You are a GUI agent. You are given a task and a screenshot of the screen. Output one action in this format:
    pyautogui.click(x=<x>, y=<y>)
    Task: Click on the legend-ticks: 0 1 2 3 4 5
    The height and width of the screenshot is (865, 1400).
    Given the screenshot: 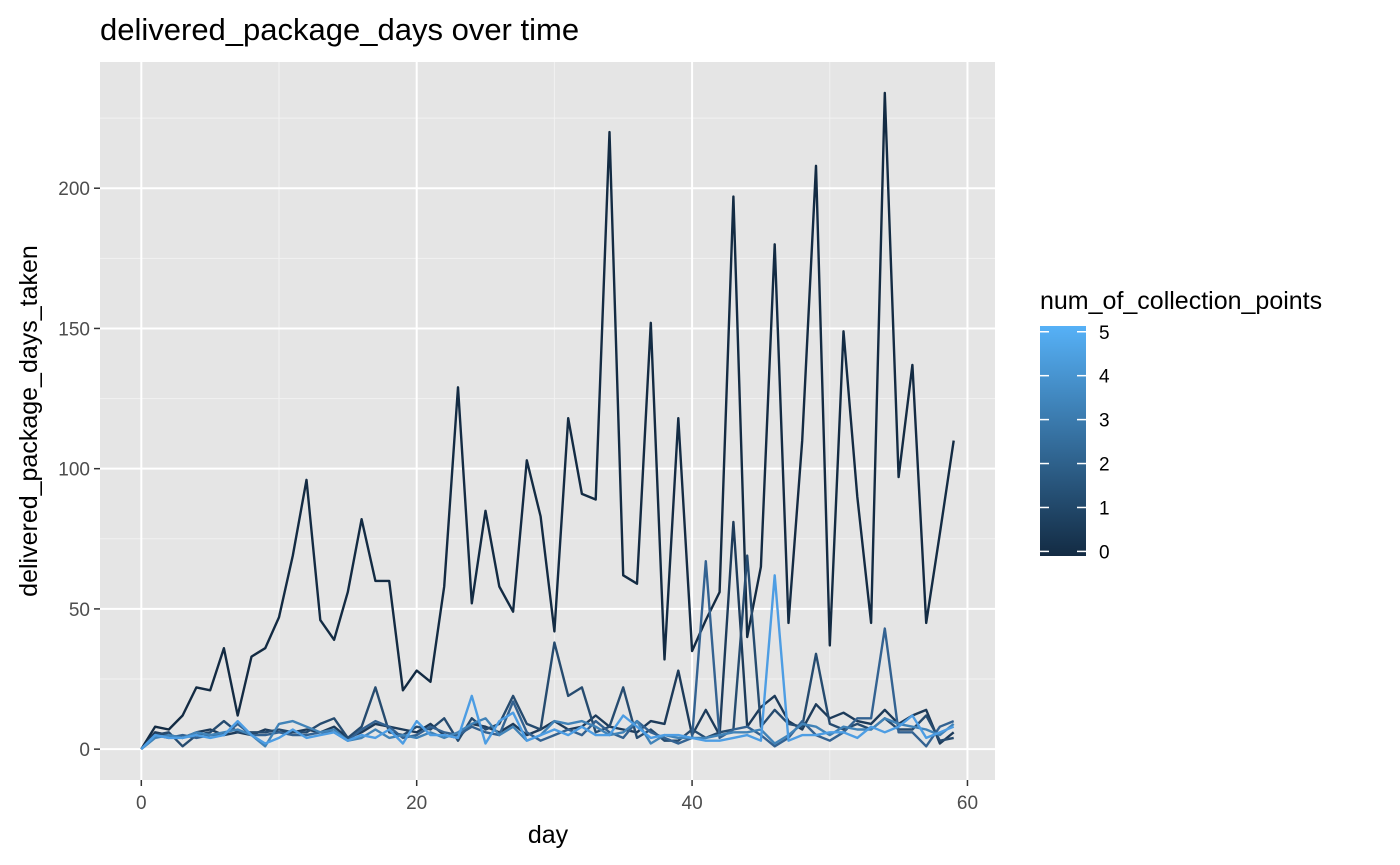 What is the action you would take?
    pyautogui.click(x=1075, y=443)
    